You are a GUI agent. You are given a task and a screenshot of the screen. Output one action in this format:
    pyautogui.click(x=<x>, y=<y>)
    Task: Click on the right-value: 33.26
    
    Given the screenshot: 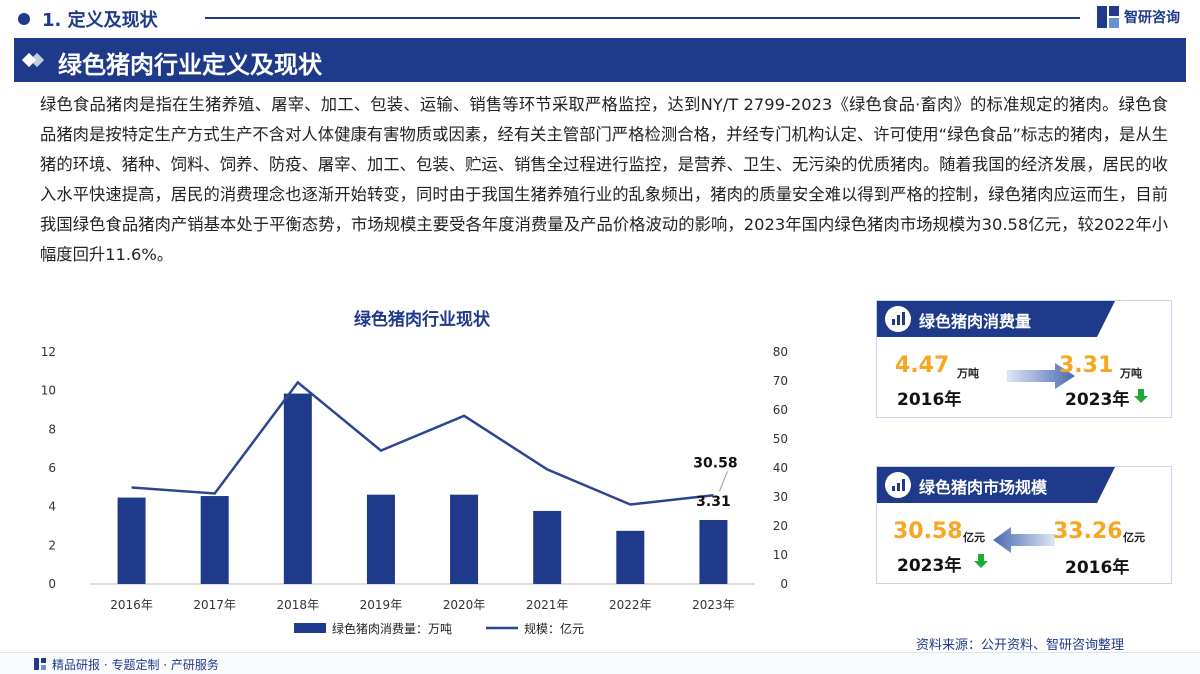 What is the action you would take?
    pyautogui.click(x=1088, y=531)
    